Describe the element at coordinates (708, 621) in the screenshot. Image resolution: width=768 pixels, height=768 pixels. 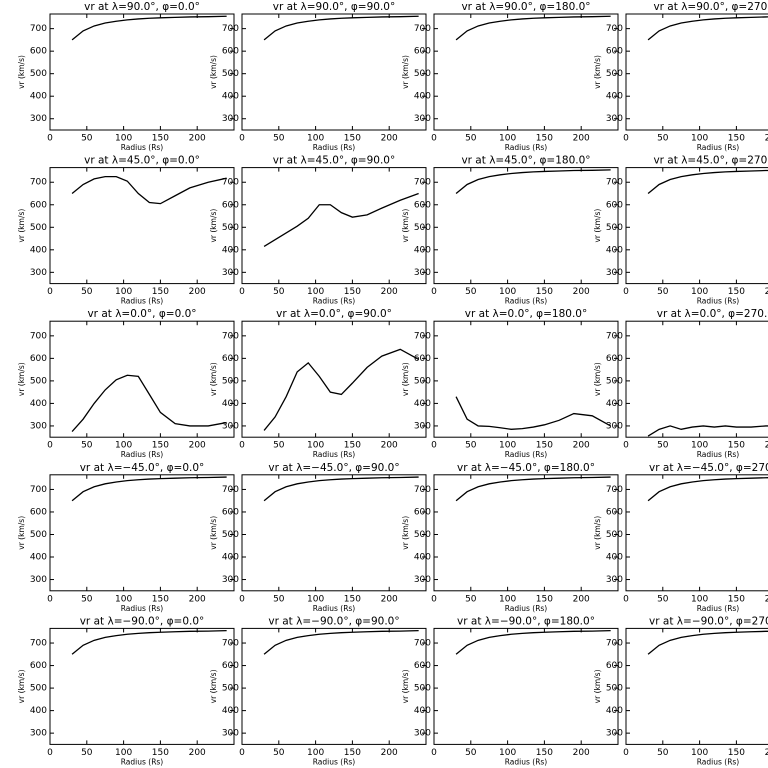
I see `chart-title: vr at λ=−90.0°, φ=270.0°` at that location.